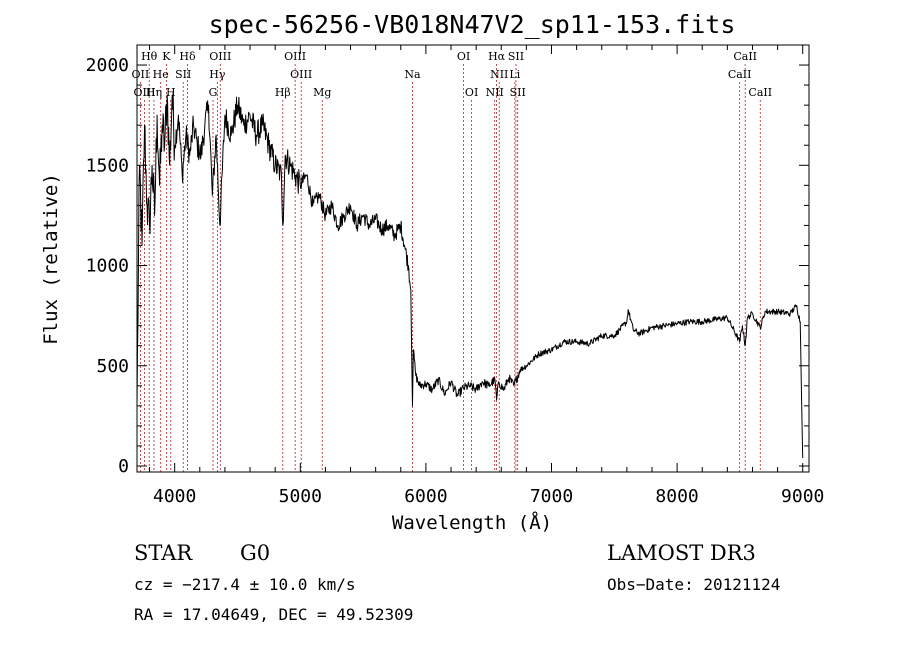 This screenshot has height=649, width=900. I want to click on y-tick-label: 1500, so click(107, 165).